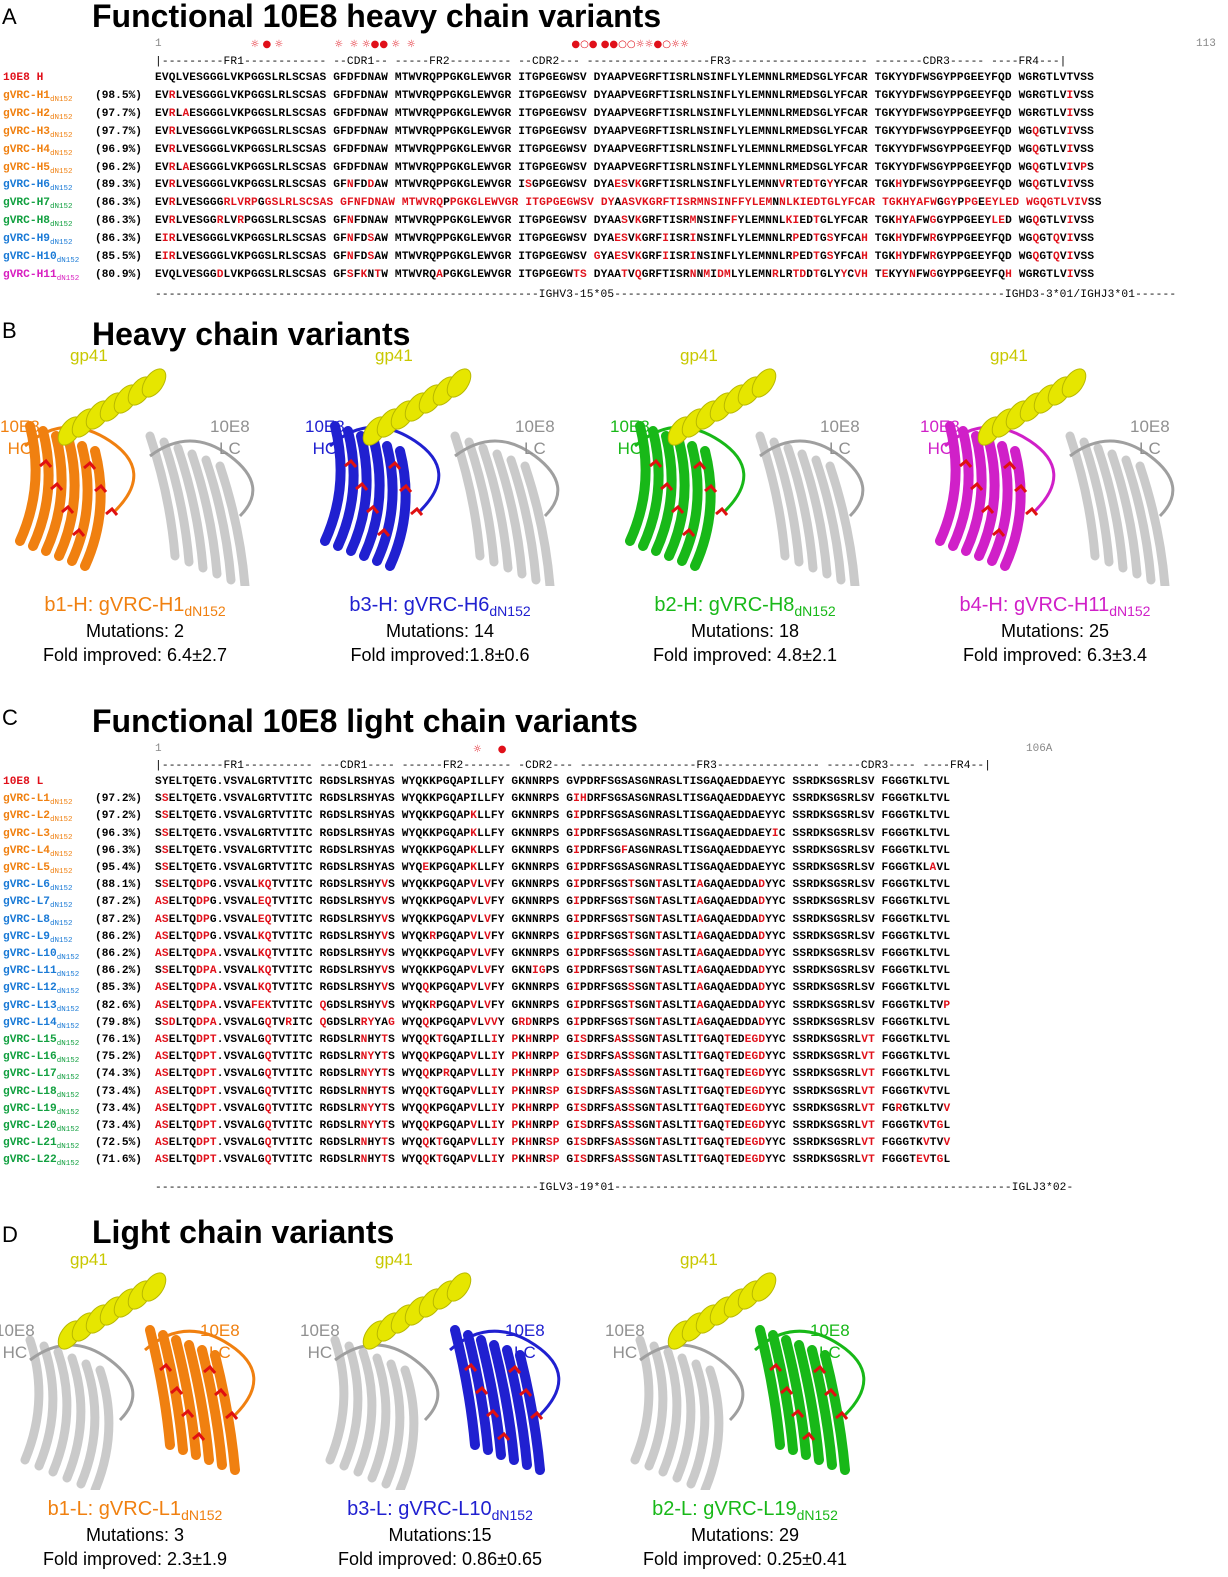 The image size is (1228, 1577). I want to click on heavy-fold-improved: Fold improved: 6.3±3.4, so click(1055, 655).